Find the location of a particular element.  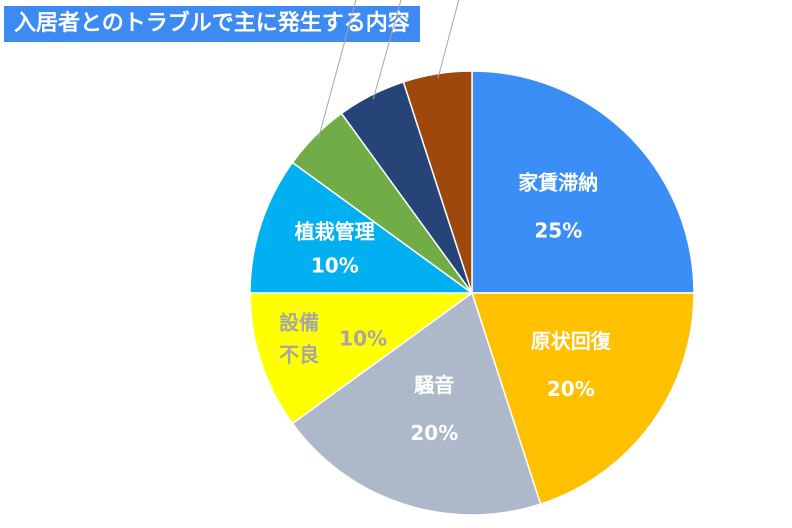

slice-label-value-slice-3: 20% is located at coordinates (434, 433).